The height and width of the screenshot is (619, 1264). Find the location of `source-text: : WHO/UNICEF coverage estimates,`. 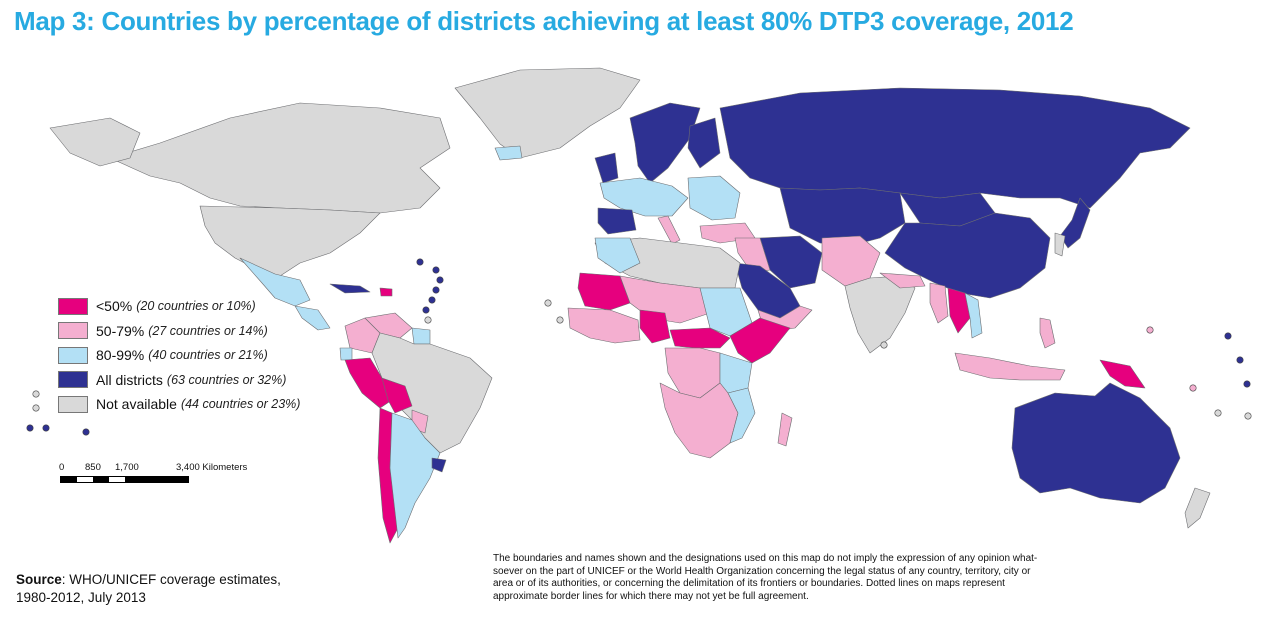

source-text: : WHO/UNICEF coverage estimates, is located at coordinates (171, 579).